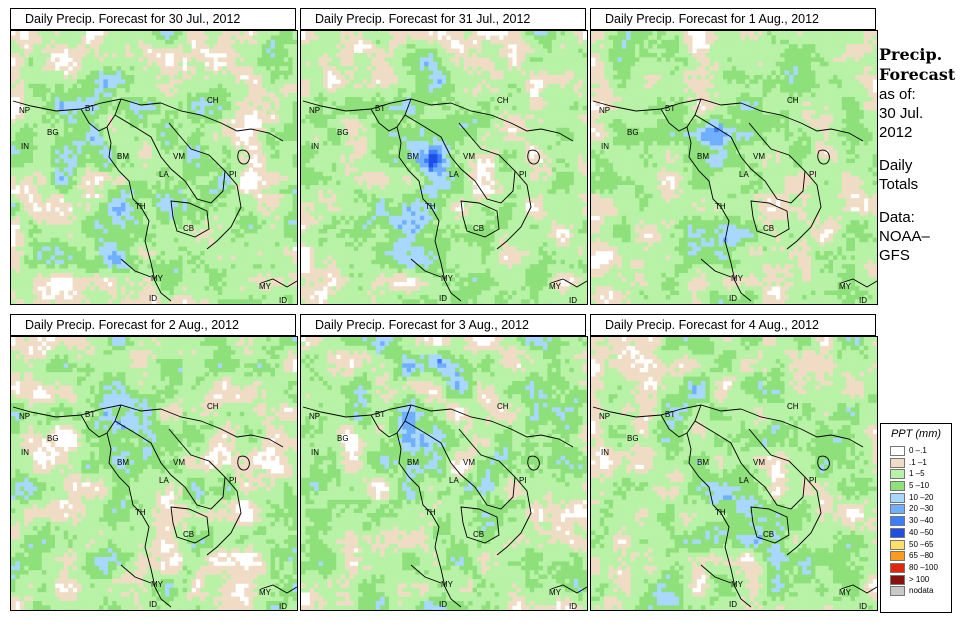  Describe the element at coordinates (919, 486) in the screenshot. I see `legend-label: 5 –10` at that location.